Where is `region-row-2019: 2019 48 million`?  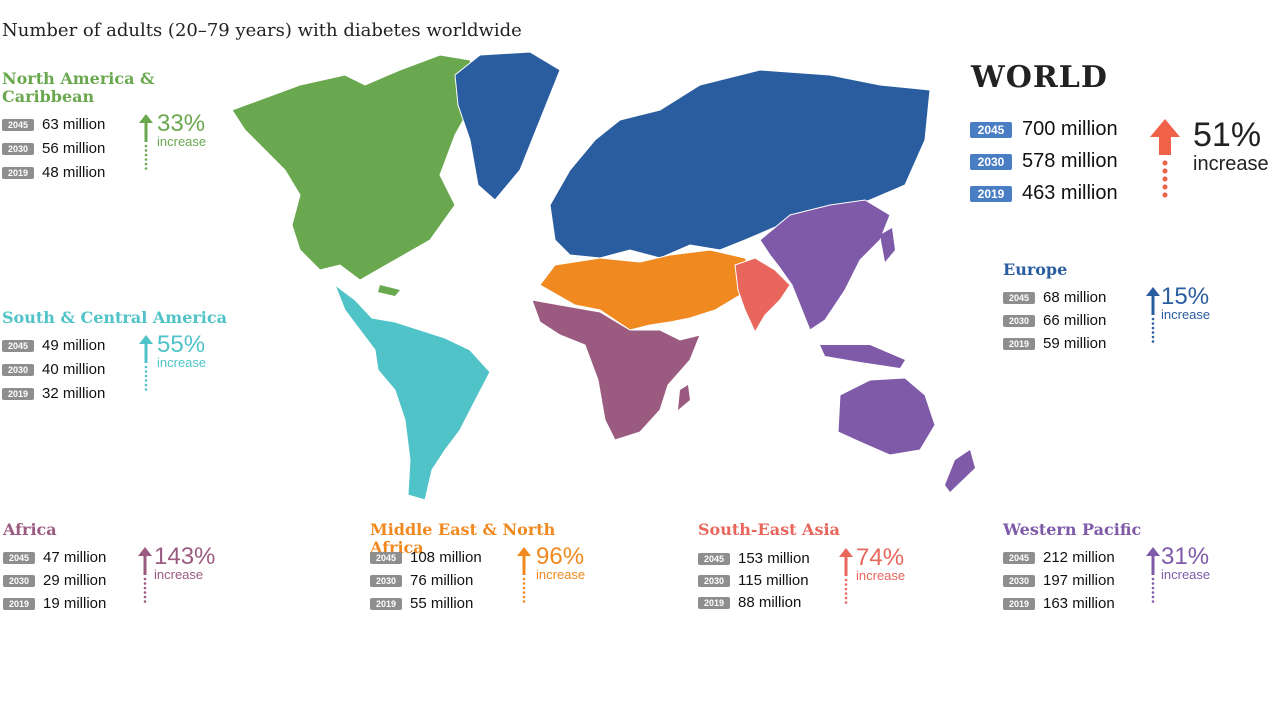 region-row-2019: 2019 48 million is located at coordinates (53, 172).